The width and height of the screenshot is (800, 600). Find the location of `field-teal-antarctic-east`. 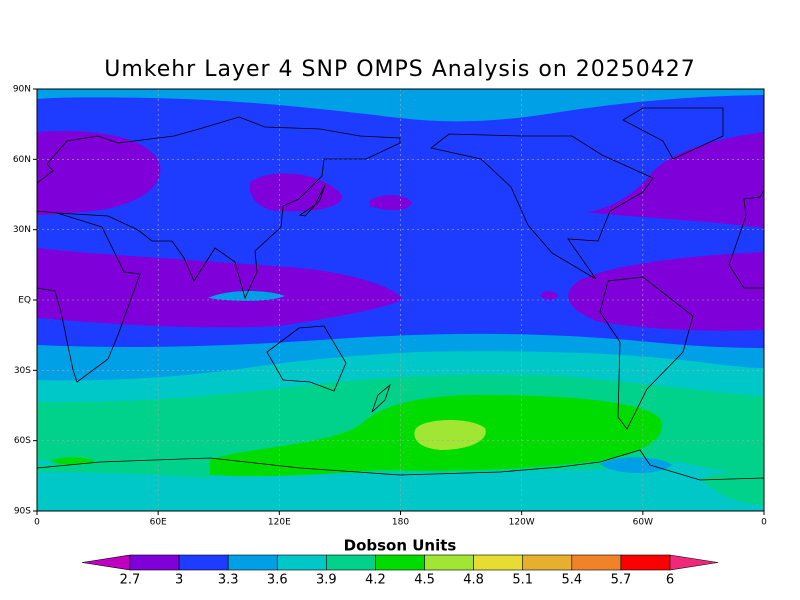

field-teal-antarctic-east is located at coordinates (732, 483).